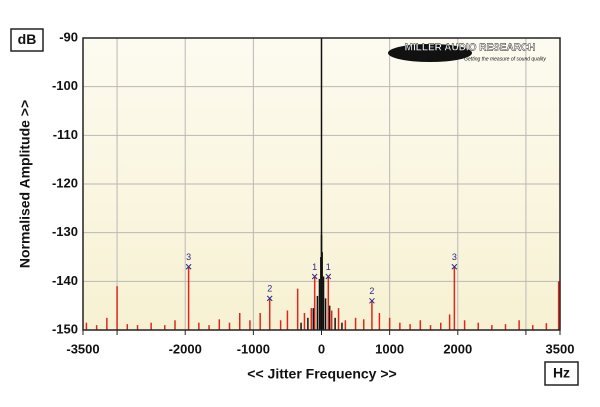 The height and width of the screenshot is (407, 600). What do you see at coordinates (470, 48) in the screenshot?
I see `brand: MILLER AUDIO RESEARCH` at bounding box center [470, 48].